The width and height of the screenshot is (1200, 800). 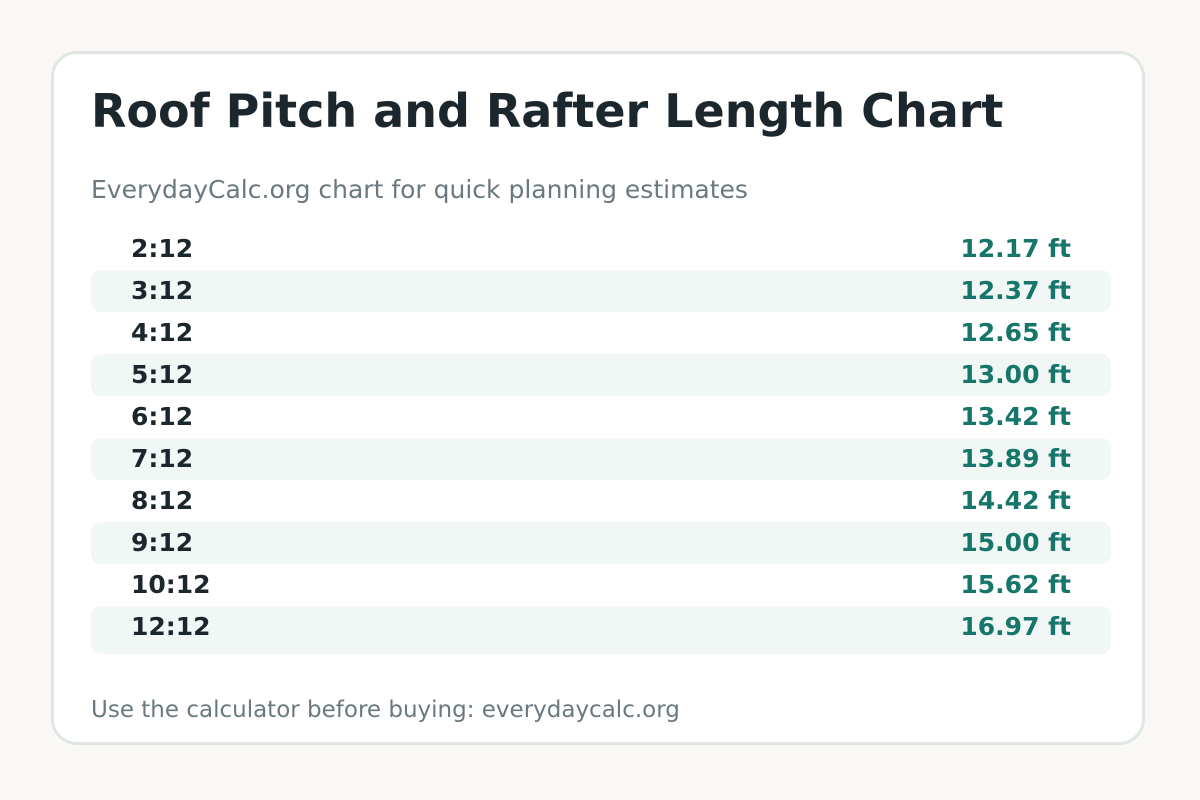 I want to click on pitch-cell: 2:12, so click(x=162, y=248).